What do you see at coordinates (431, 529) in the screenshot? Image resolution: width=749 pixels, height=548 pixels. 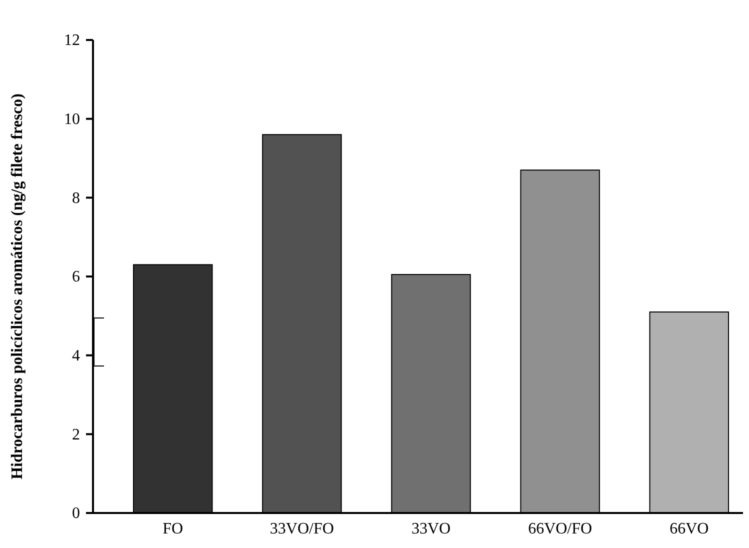 I see `x-tick-label: 33VO` at bounding box center [431, 529].